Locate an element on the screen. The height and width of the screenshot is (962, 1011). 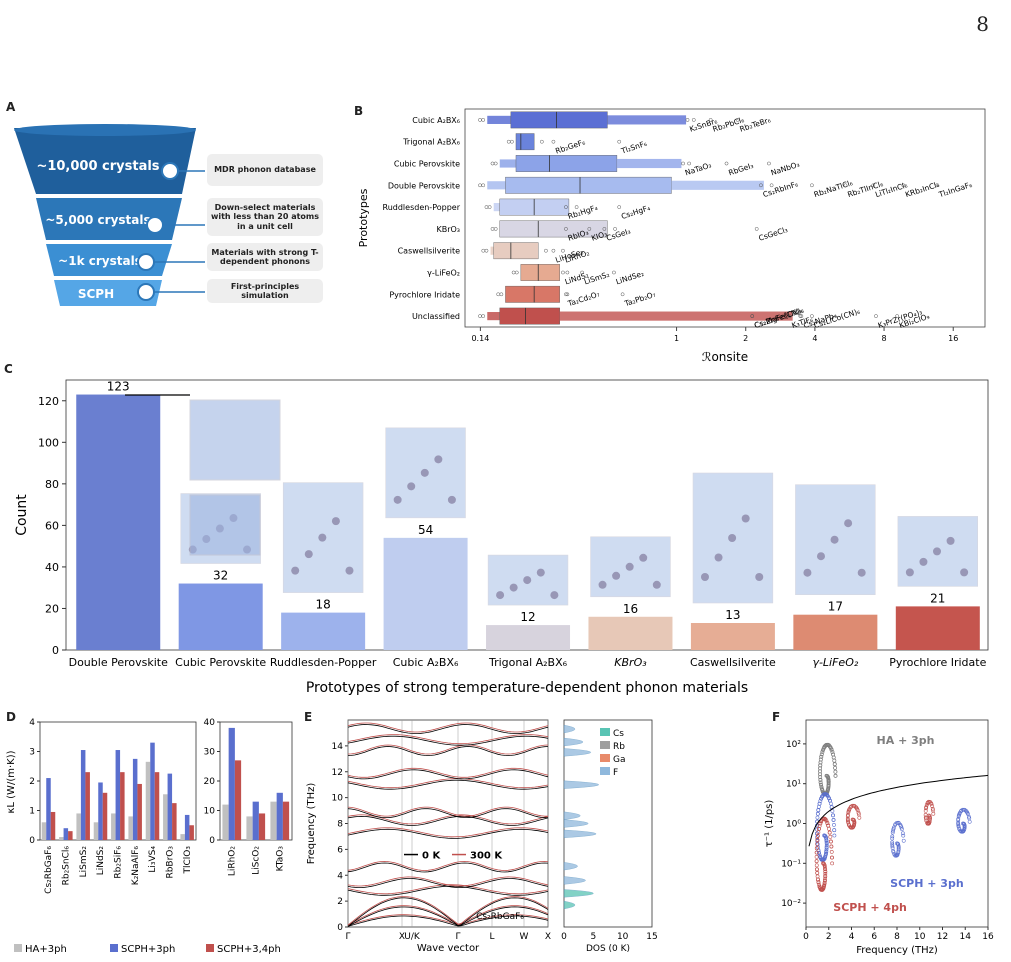
bar-value-label: 54 is located at coordinates (425, 530).